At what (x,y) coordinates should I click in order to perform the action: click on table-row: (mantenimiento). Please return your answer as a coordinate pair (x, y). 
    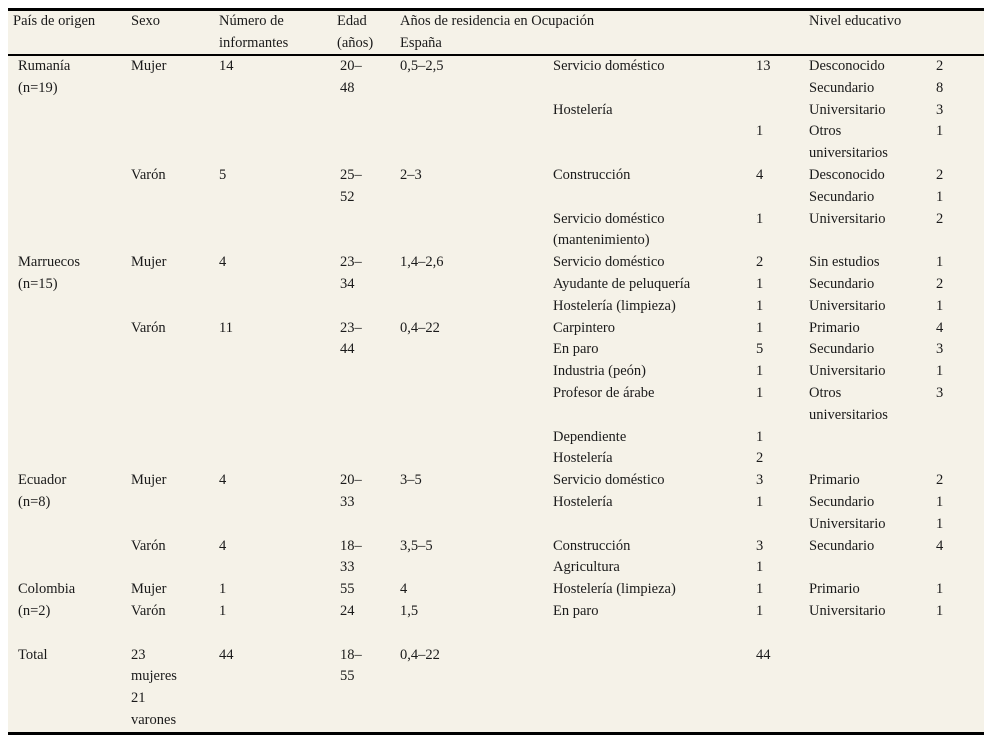
    Looking at the image, I should click on (496, 241).